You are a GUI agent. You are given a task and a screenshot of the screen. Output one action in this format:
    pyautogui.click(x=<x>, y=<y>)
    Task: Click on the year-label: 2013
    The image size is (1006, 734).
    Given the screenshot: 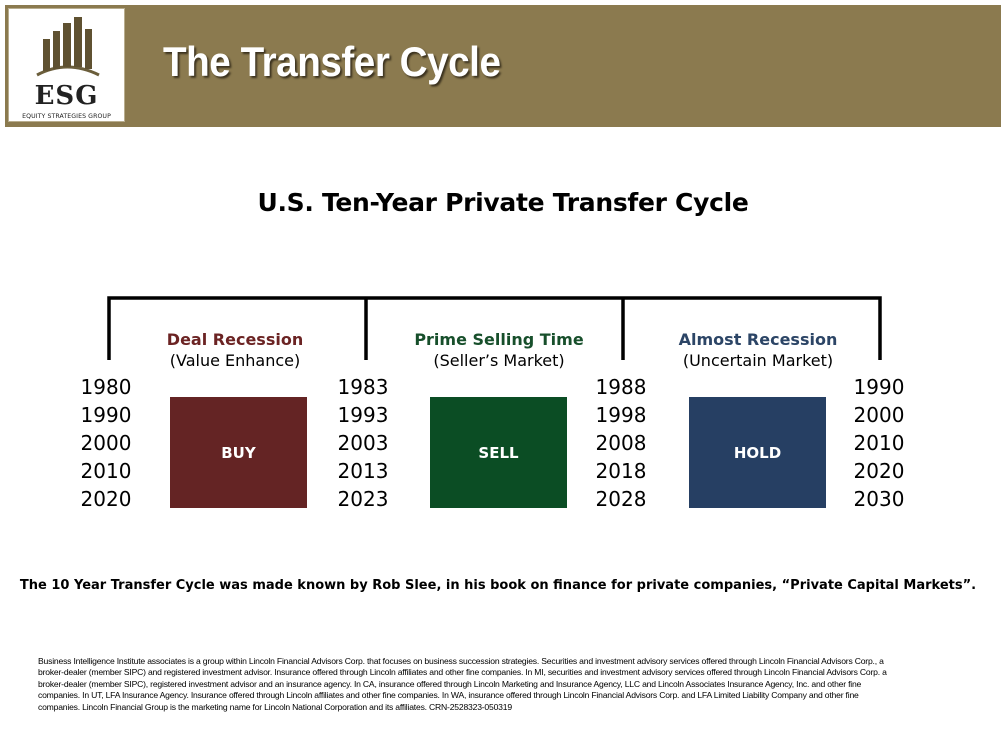 What is the action you would take?
    pyautogui.click(x=363, y=471)
    